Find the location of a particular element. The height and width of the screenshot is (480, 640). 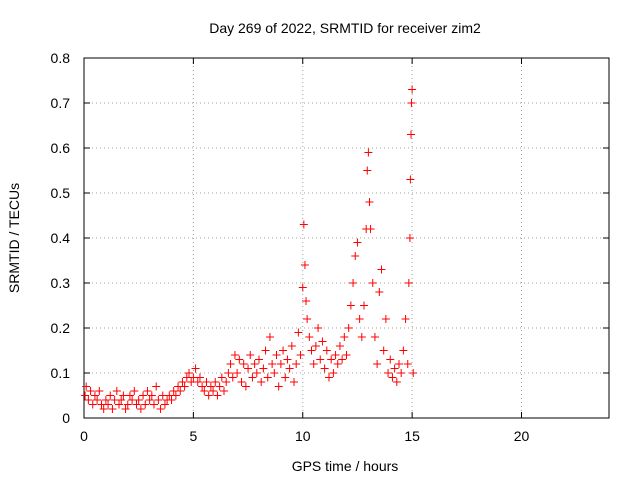

y-tick-label: 0.4 is located at coordinates (61, 238).